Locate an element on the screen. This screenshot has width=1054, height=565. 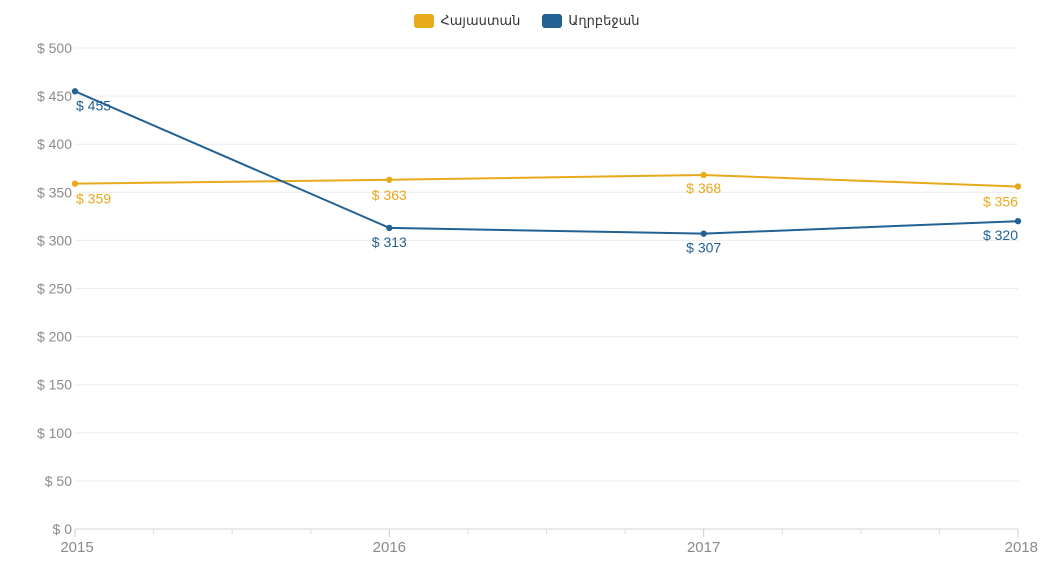
data-label: $ 368 is located at coordinates (703, 188).